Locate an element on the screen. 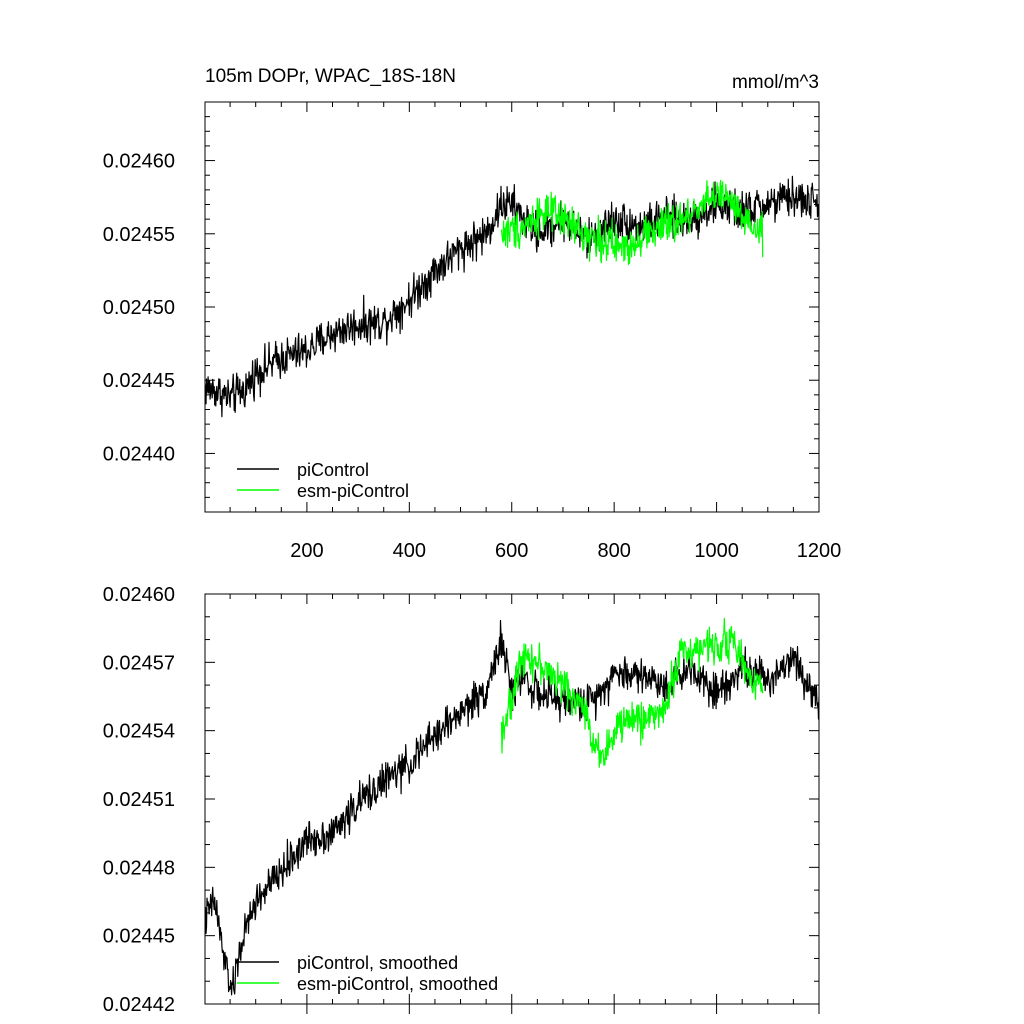  series-line-esm-picontrol is located at coordinates (632, 222).